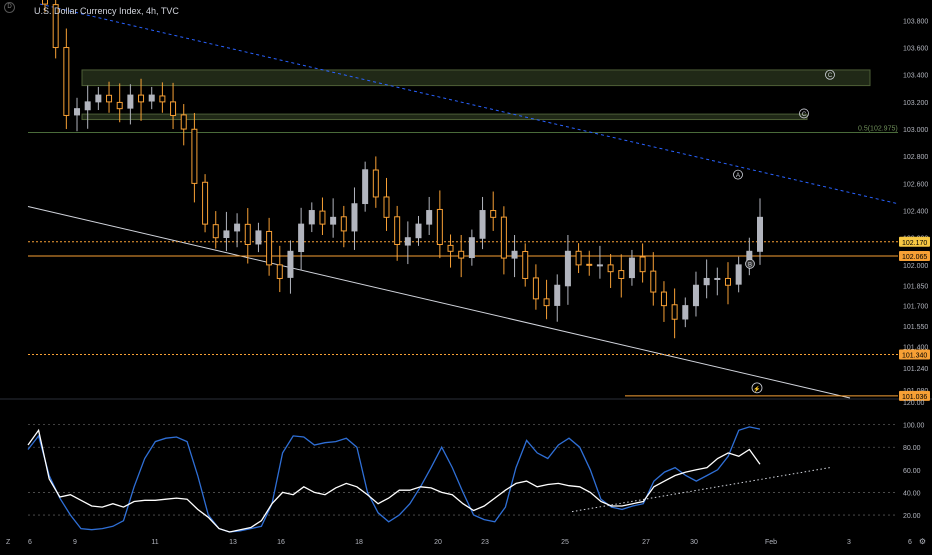 This screenshot has width=932, height=555. What do you see at coordinates (694, 542) in the screenshot?
I see `time-tick-label: 30` at bounding box center [694, 542].